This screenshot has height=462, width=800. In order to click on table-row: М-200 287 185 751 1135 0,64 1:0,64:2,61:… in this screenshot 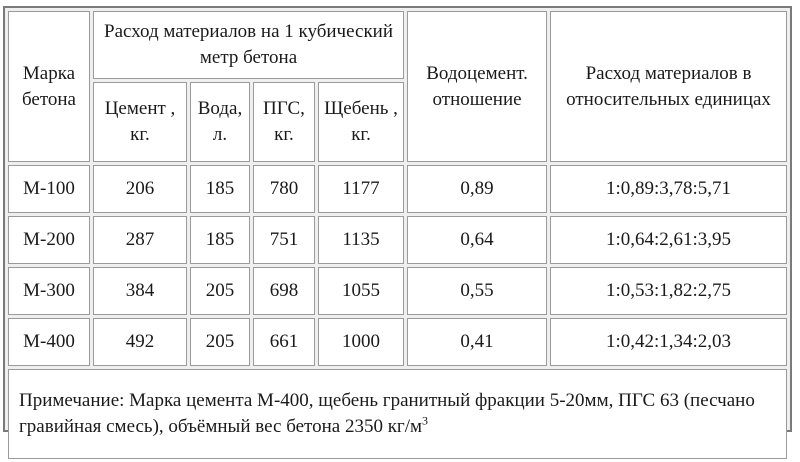, I will do `click(397, 240)`.